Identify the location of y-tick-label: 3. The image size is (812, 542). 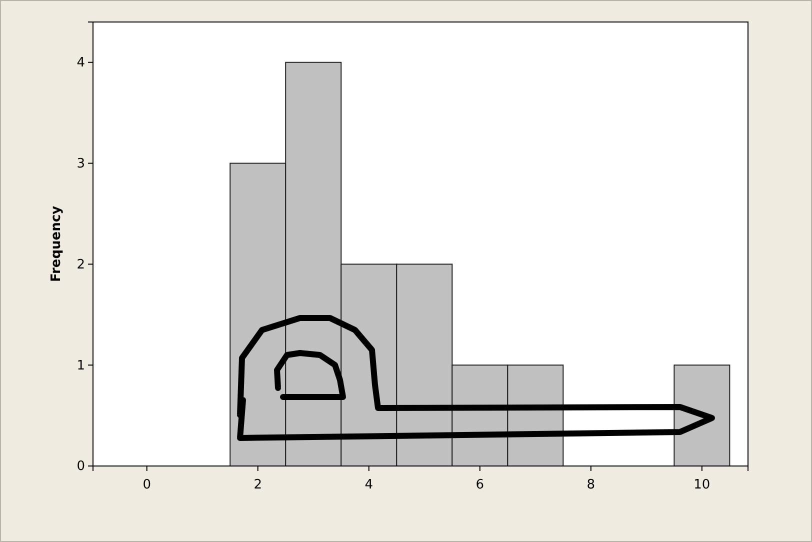
(80, 164).